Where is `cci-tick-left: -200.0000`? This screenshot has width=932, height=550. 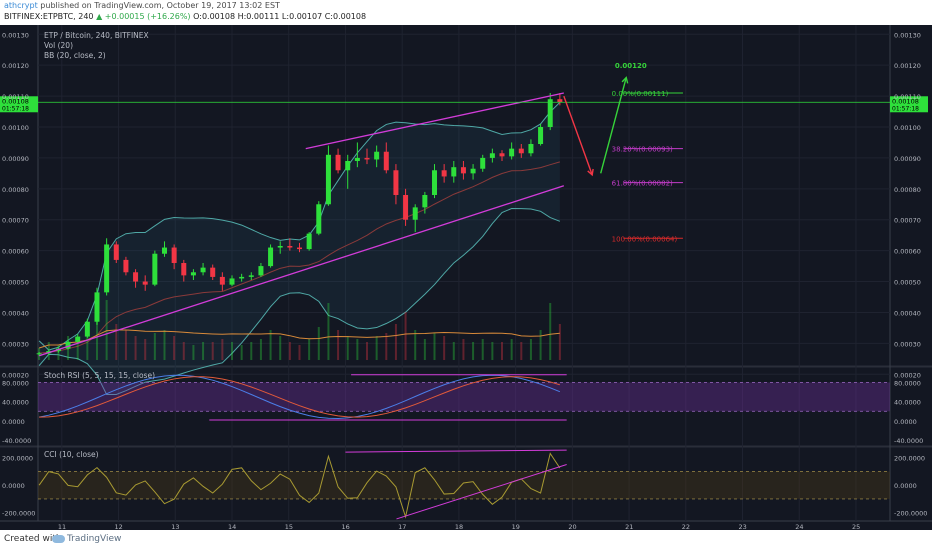
cci-tick-left: -200.0000 is located at coordinates (18, 514).